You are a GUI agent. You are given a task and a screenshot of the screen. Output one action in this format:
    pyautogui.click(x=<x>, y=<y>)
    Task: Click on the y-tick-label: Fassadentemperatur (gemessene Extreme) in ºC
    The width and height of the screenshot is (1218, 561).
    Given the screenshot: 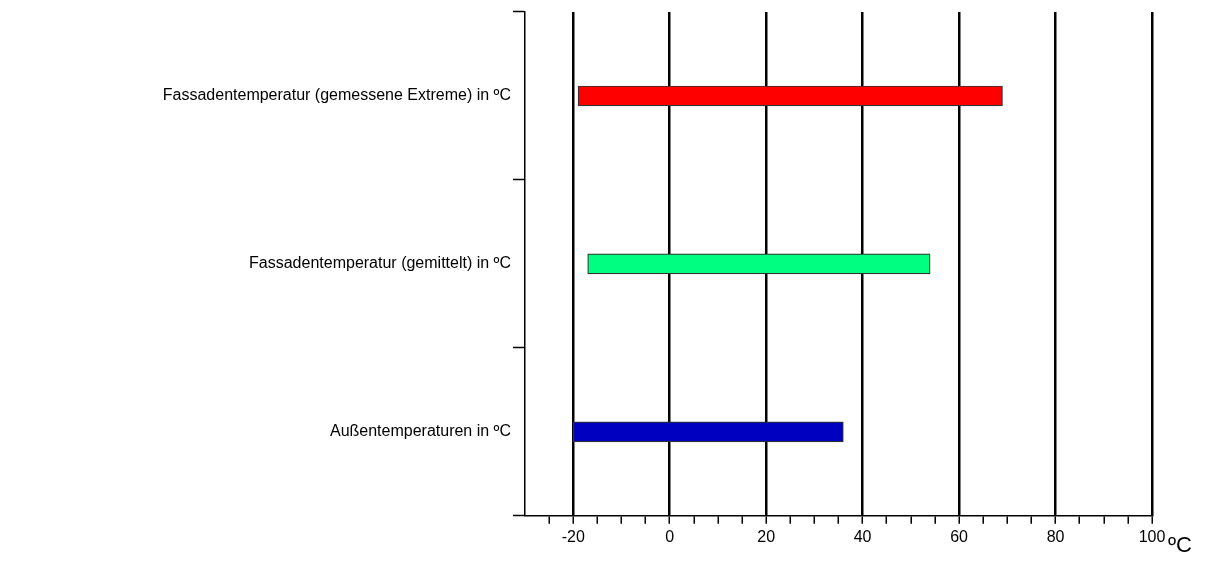 What is the action you would take?
    pyautogui.click(x=336, y=95)
    